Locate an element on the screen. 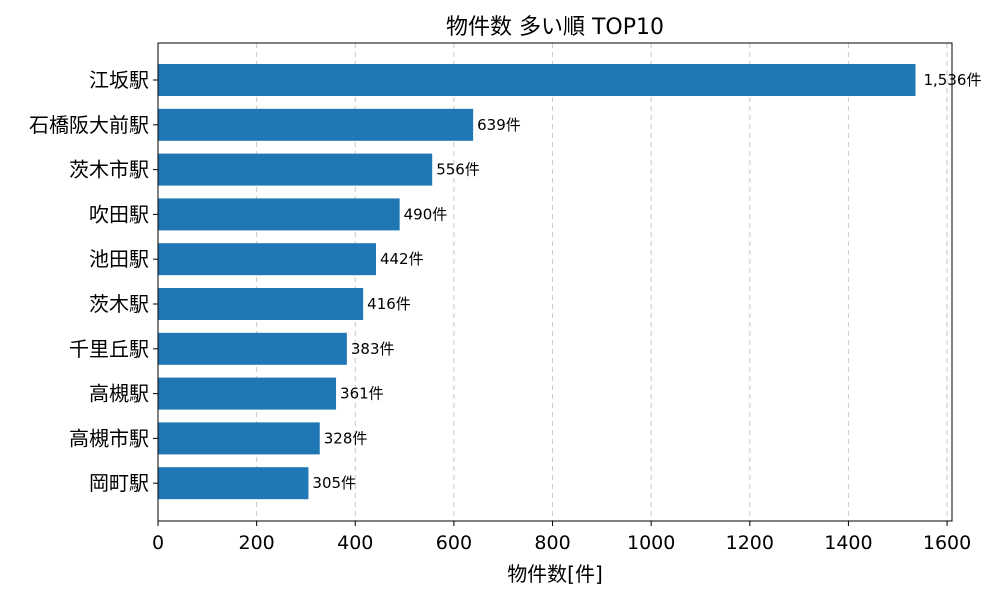 The image size is (1000, 600). data-label: 305件 is located at coordinates (334, 483).